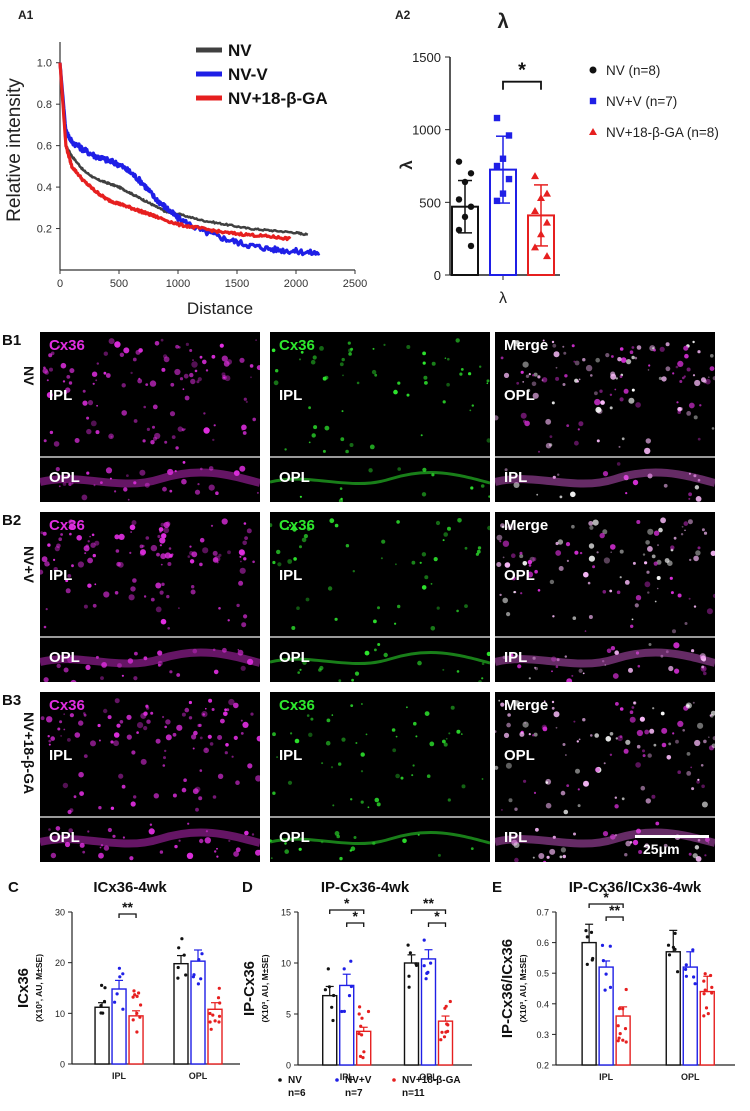 The image size is (750, 1111). I want to click on panel_e-label: E, so click(497, 887).